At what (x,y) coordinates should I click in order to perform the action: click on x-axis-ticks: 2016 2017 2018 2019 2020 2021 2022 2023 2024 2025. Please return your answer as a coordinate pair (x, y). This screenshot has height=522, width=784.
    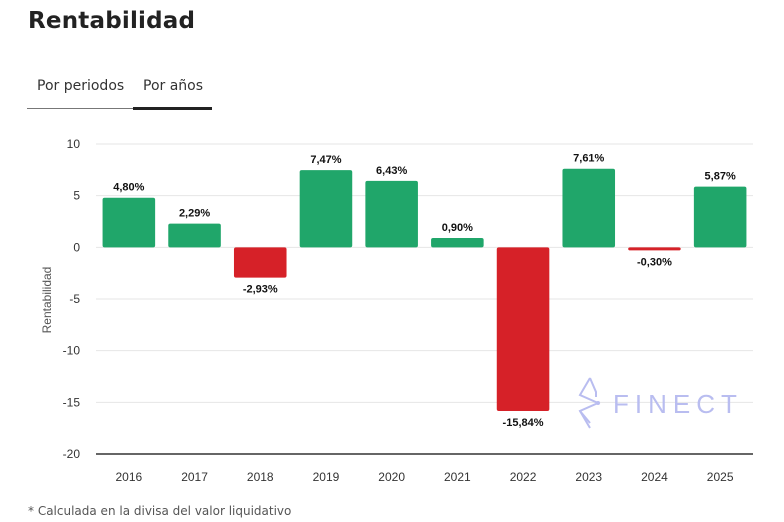
    Looking at the image, I should click on (424, 477).